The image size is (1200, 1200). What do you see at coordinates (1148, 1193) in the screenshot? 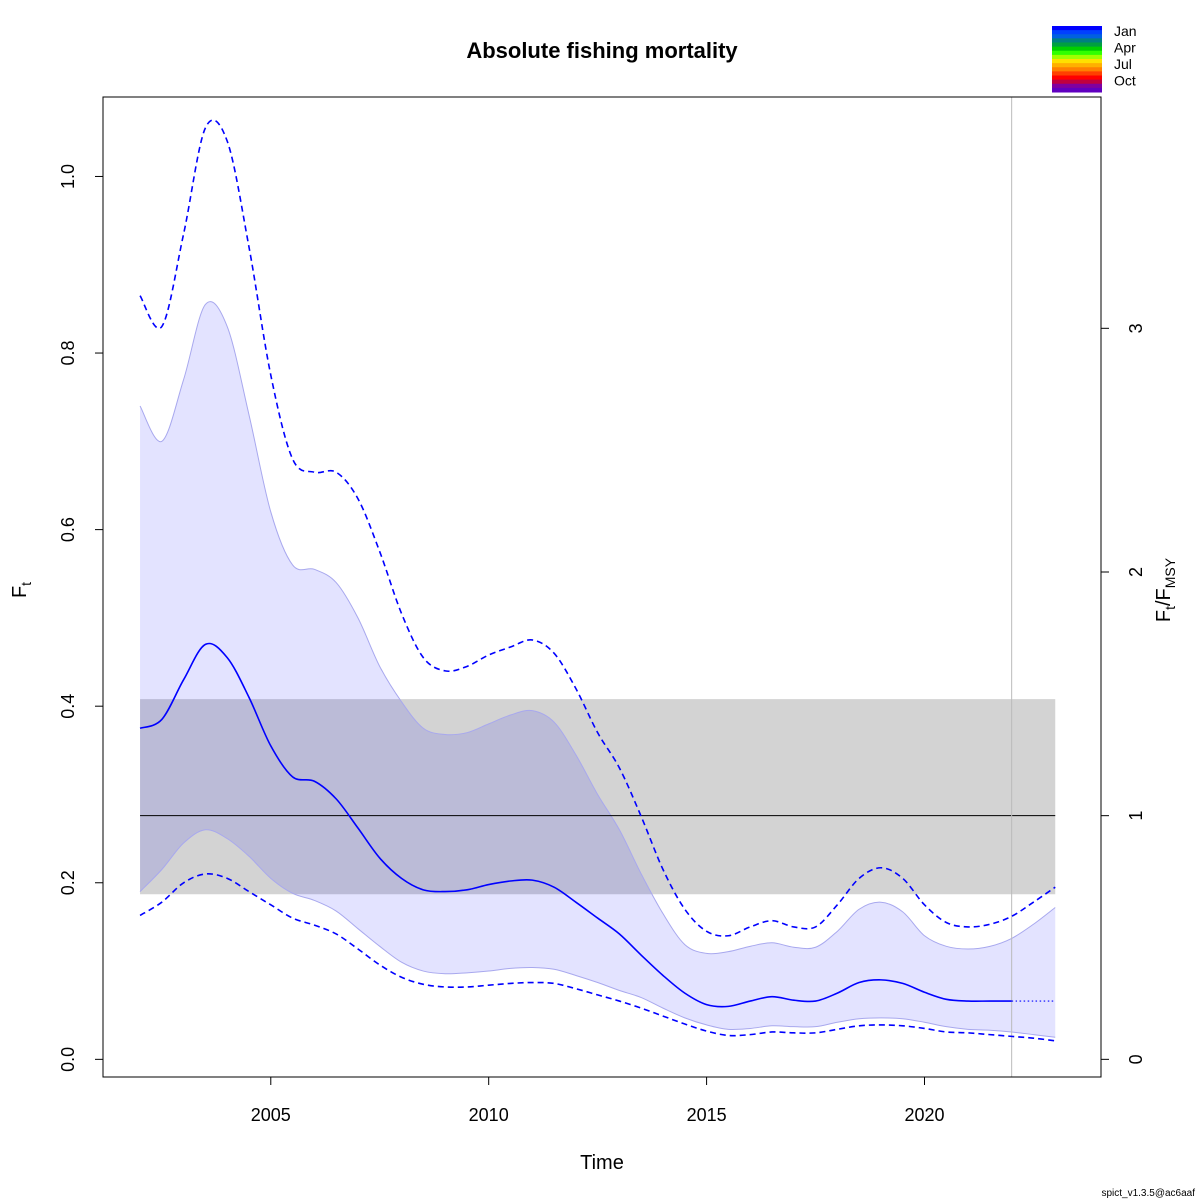
I see `version-footer: spict_v1.3.5@ac6aaf` at bounding box center [1148, 1193].